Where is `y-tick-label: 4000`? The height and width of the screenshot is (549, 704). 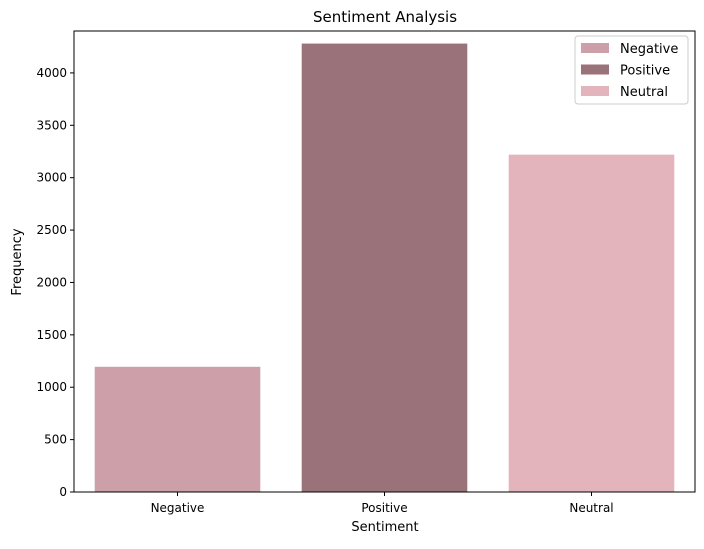
y-tick-label: 4000 is located at coordinates (51, 73).